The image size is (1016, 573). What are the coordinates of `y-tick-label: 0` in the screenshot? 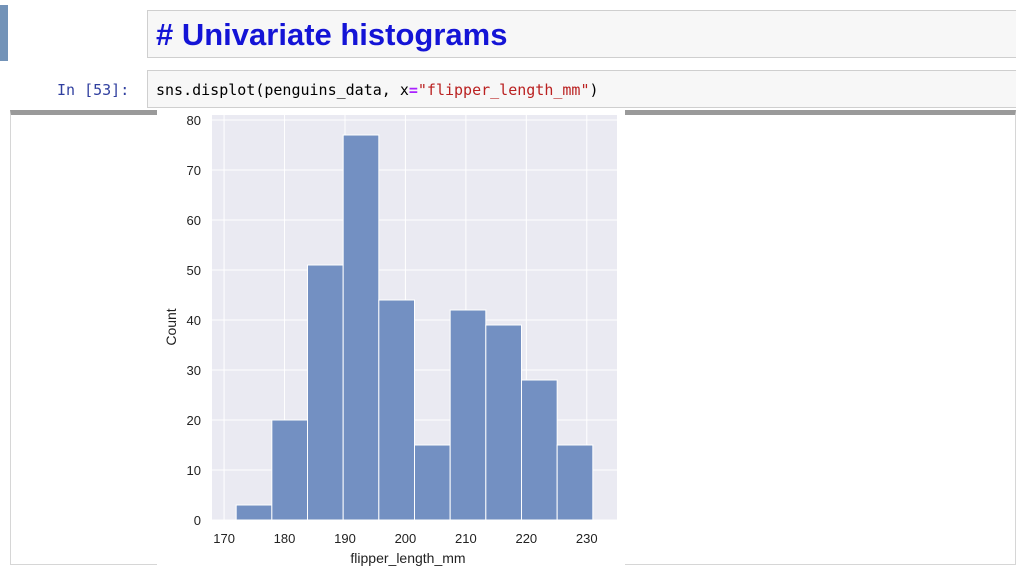 It's located at (197, 520).